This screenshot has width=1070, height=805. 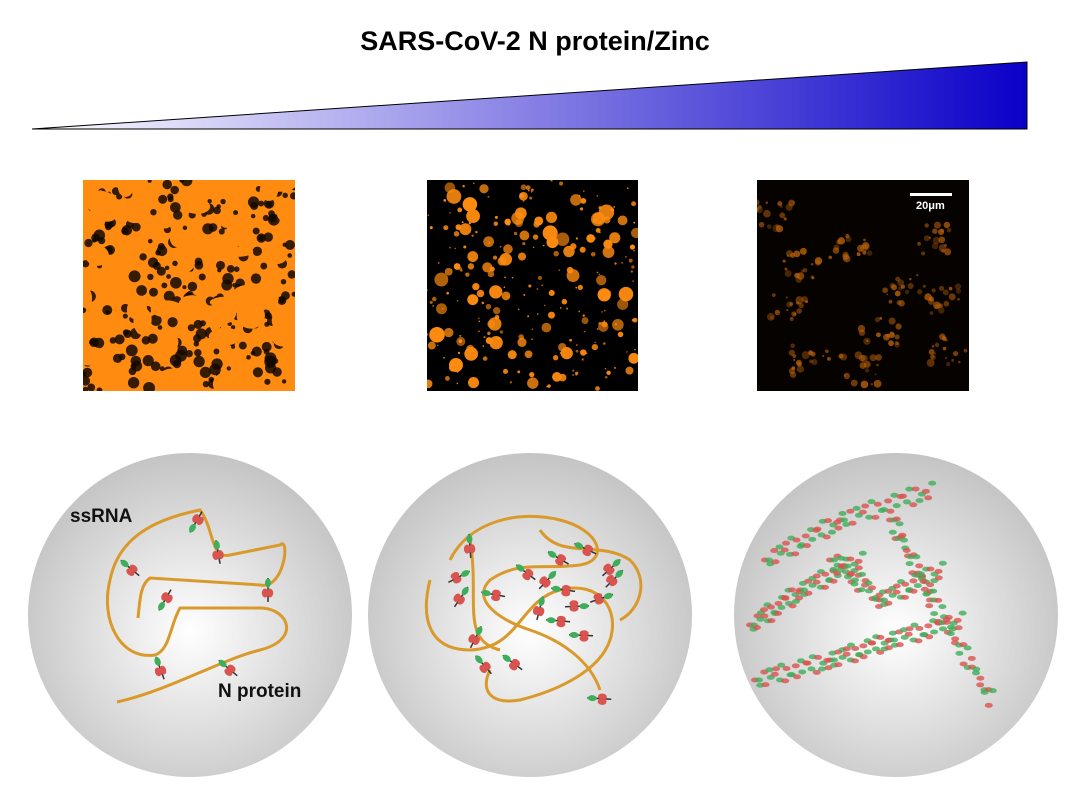 I want to click on scale-bar, so click(x=931, y=194).